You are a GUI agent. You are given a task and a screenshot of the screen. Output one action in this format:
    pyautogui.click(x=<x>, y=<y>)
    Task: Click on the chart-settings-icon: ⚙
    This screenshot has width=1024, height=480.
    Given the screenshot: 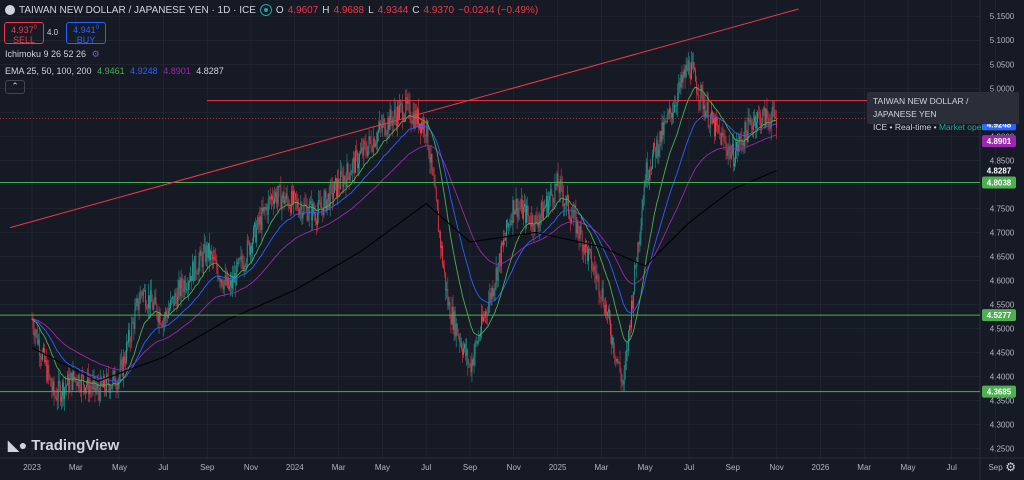 What is the action you would take?
    pyautogui.click(x=1010, y=467)
    